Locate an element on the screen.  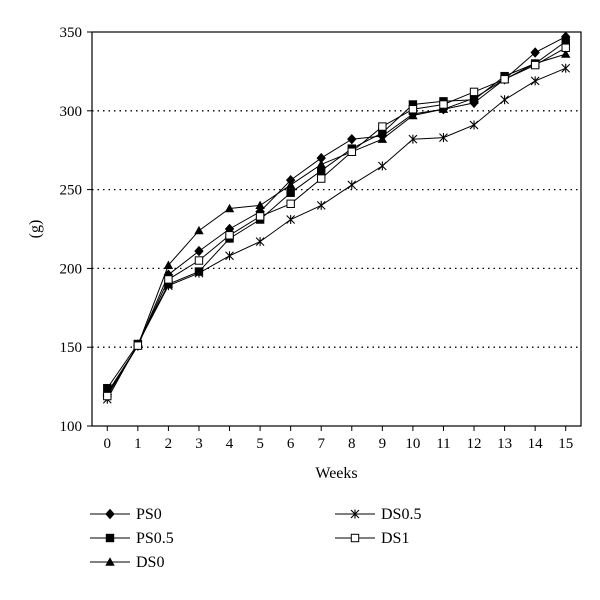
x-tick-label: 15 is located at coordinates (565, 444).